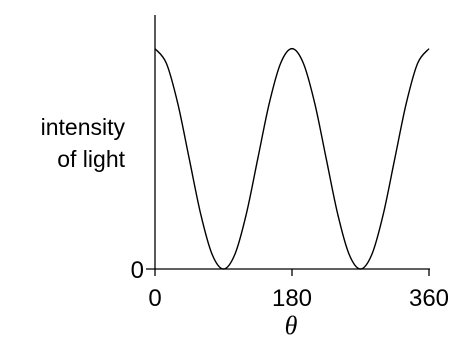  What do you see at coordinates (91, 159) in the screenshot?
I see `y-axis-label-line-2: of light` at bounding box center [91, 159].